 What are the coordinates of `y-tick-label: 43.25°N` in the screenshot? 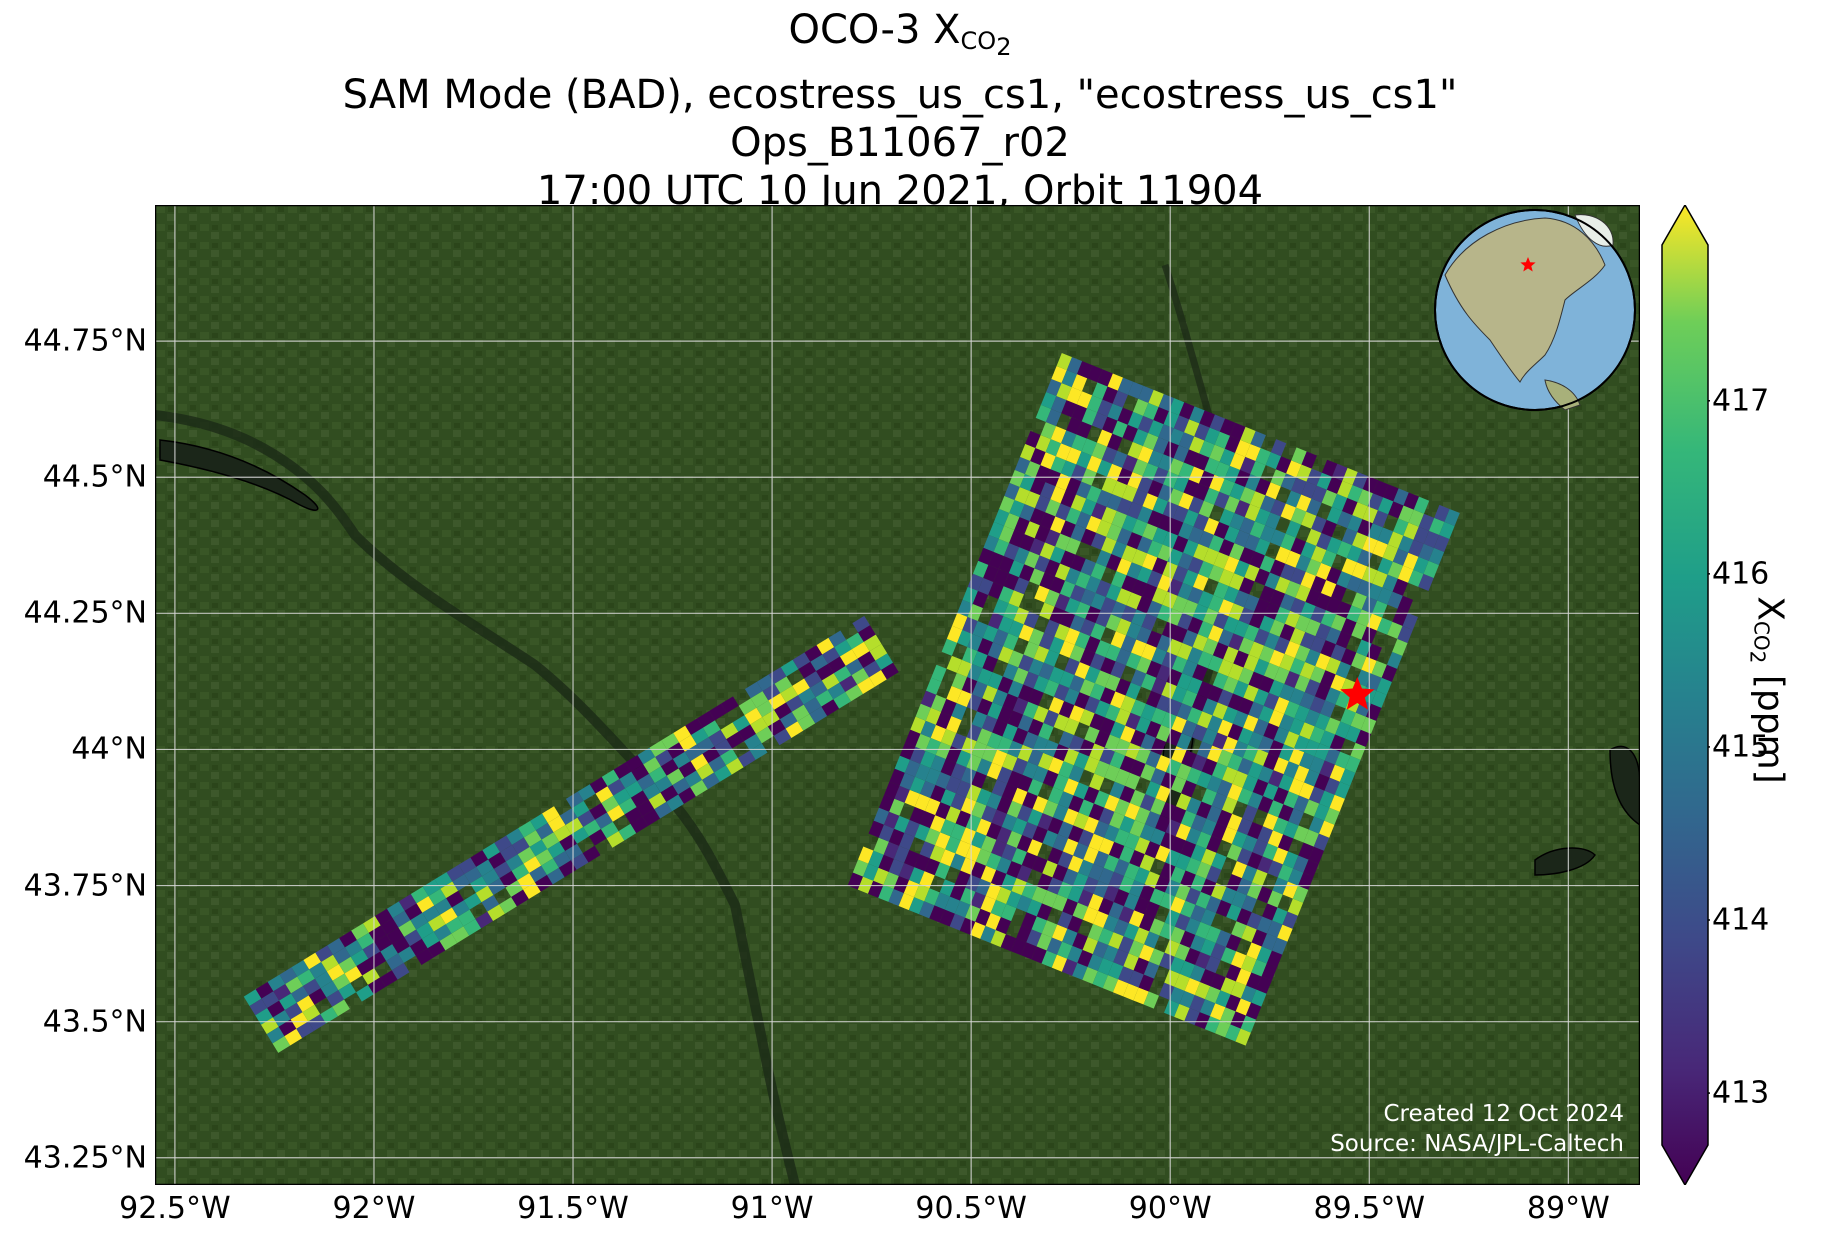 It's located at (85, 1158).